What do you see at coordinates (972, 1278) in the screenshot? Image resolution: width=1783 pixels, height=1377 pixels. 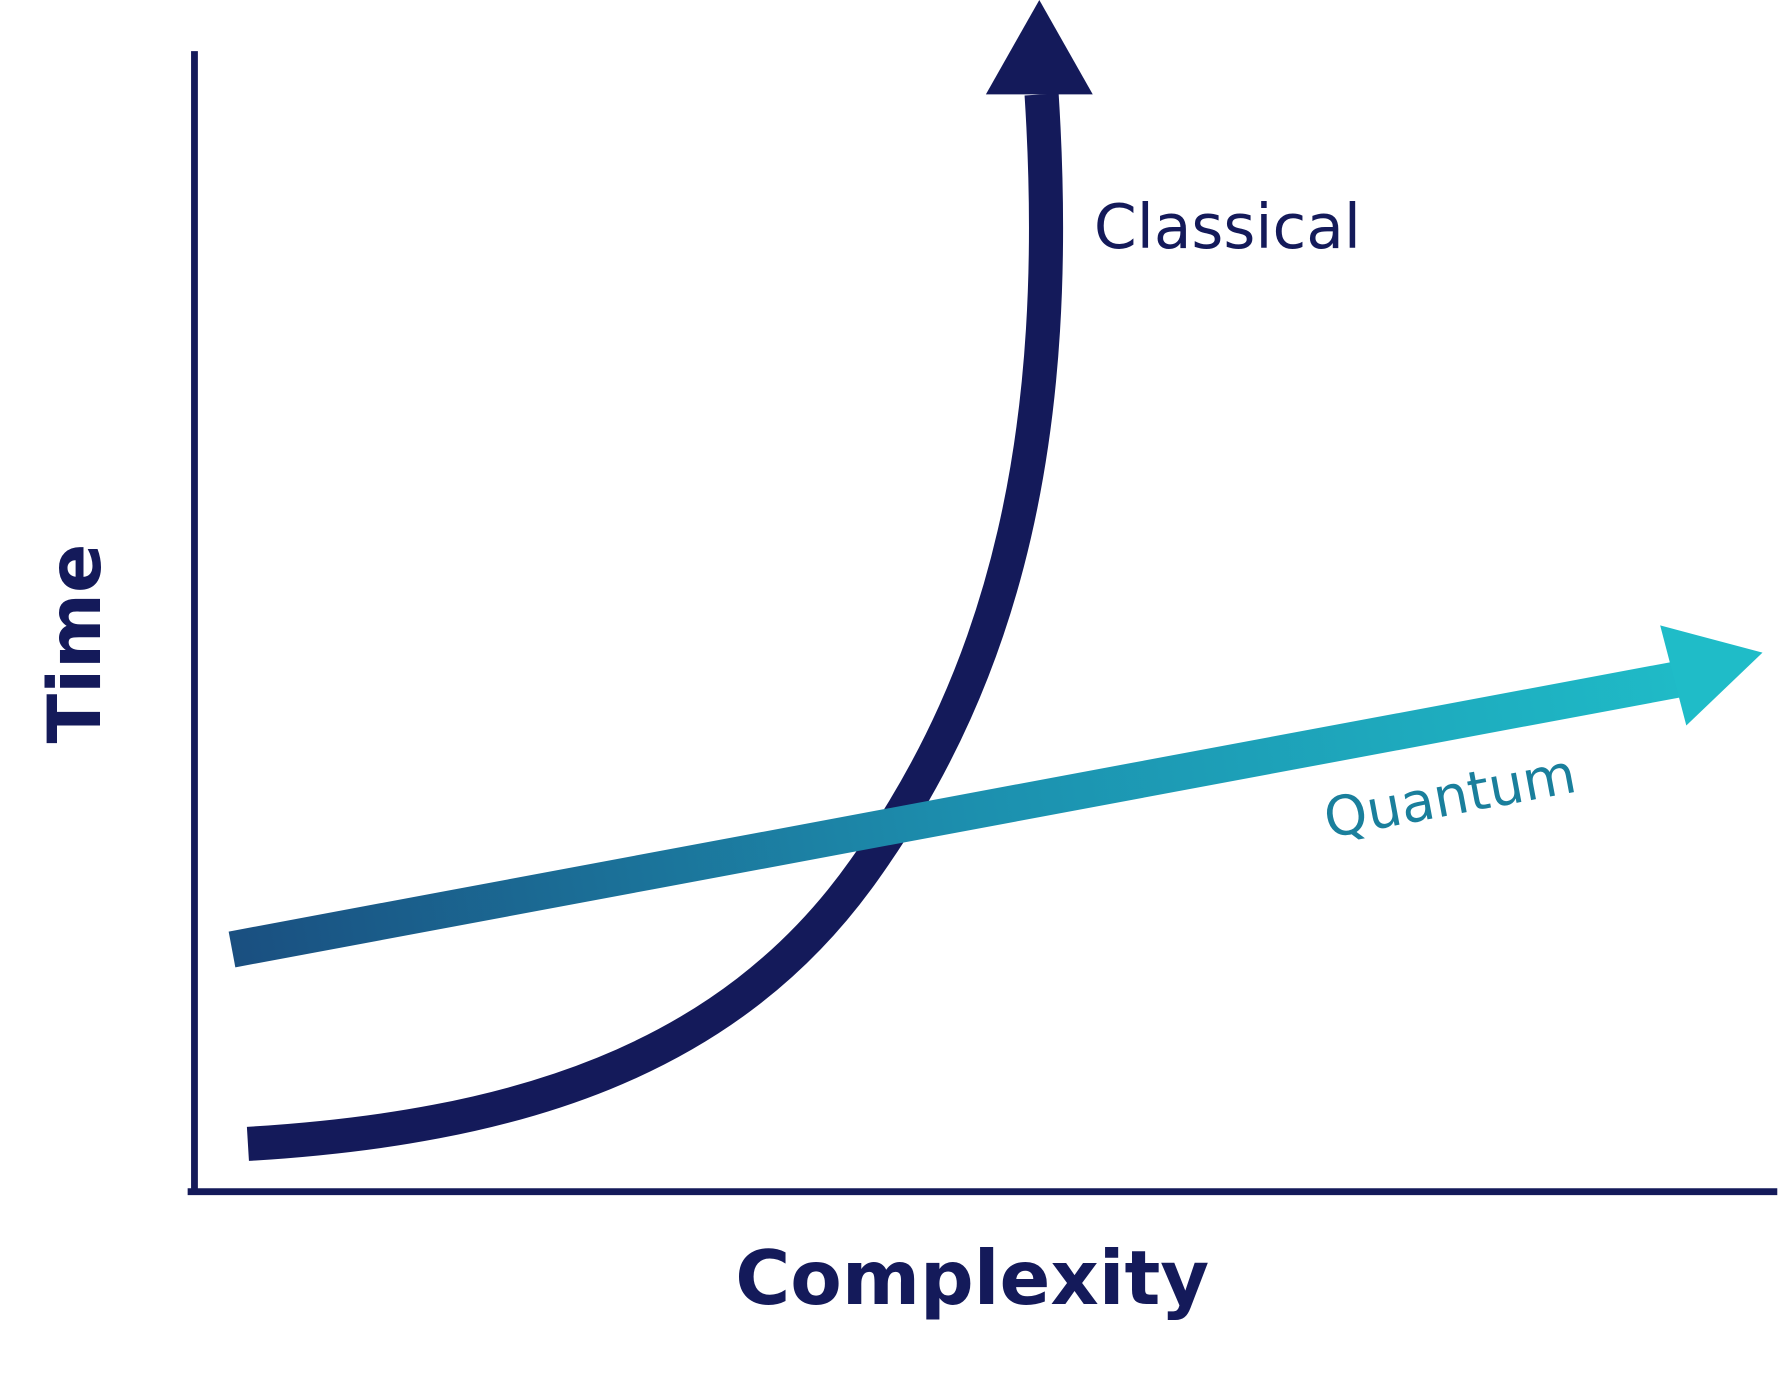 I see `x-axis-label: Complexity` at bounding box center [972, 1278].